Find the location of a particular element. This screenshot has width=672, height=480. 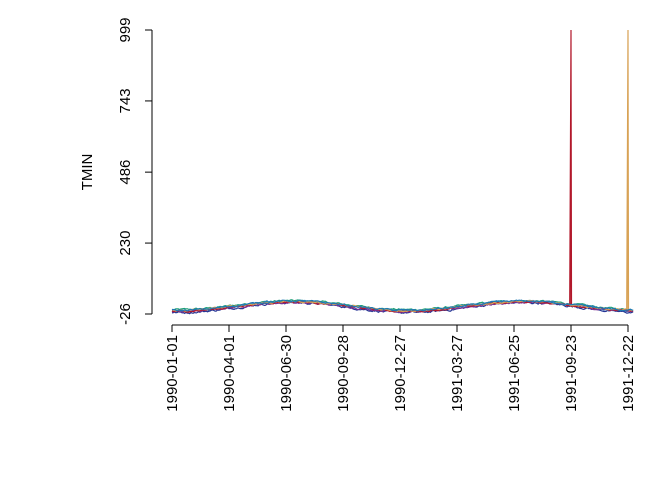

y-tick-label: 486 is located at coordinates (125, 172).